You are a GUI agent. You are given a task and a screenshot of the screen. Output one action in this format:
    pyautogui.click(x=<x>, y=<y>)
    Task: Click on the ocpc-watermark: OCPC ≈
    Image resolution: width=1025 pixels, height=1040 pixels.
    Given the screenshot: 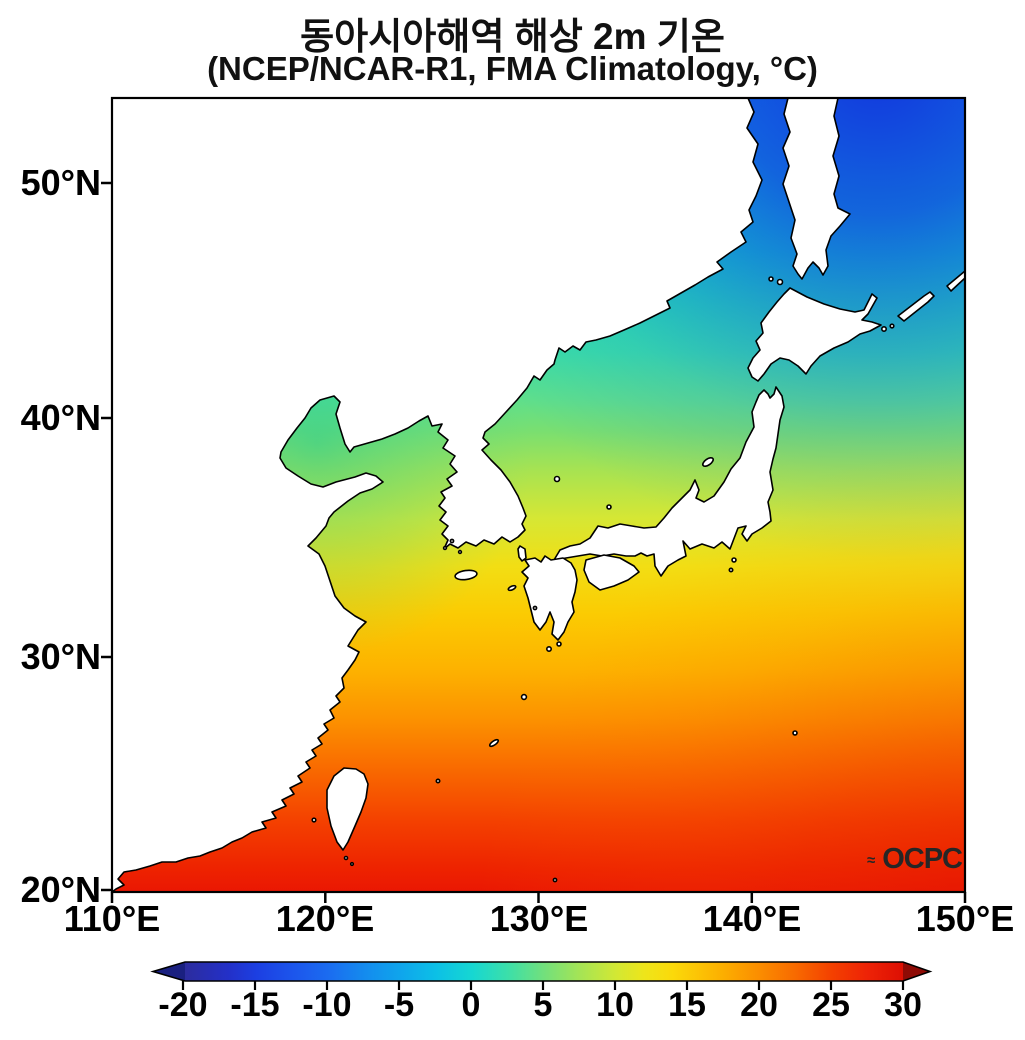 What is the action you would take?
    pyautogui.click(x=912, y=859)
    